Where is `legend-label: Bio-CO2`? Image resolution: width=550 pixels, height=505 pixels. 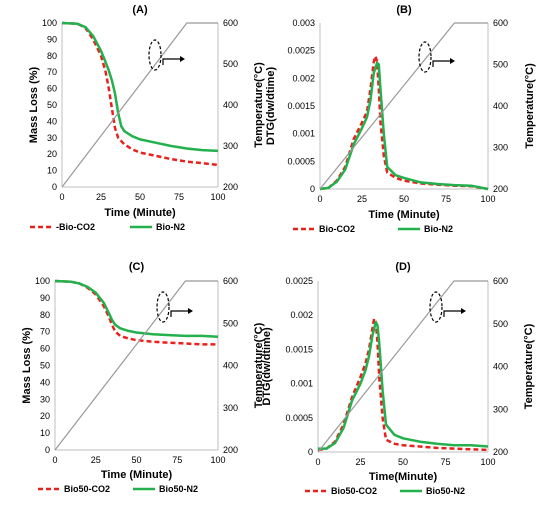 legend-label: Bio-CO2 is located at coordinates (337, 229).